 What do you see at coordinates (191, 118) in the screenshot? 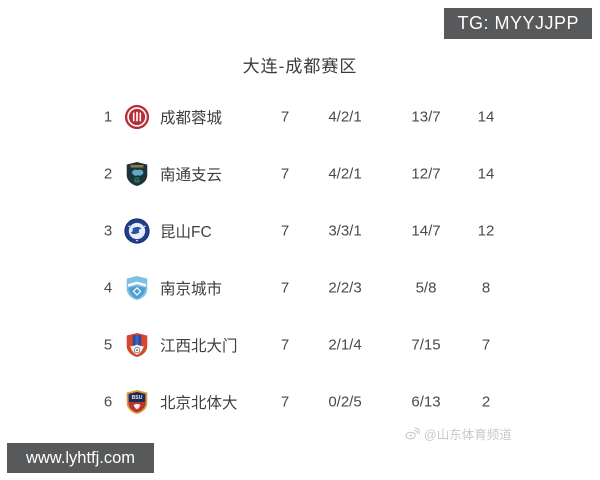
I see `team-name-cell: 成都蓉城` at bounding box center [191, 118].